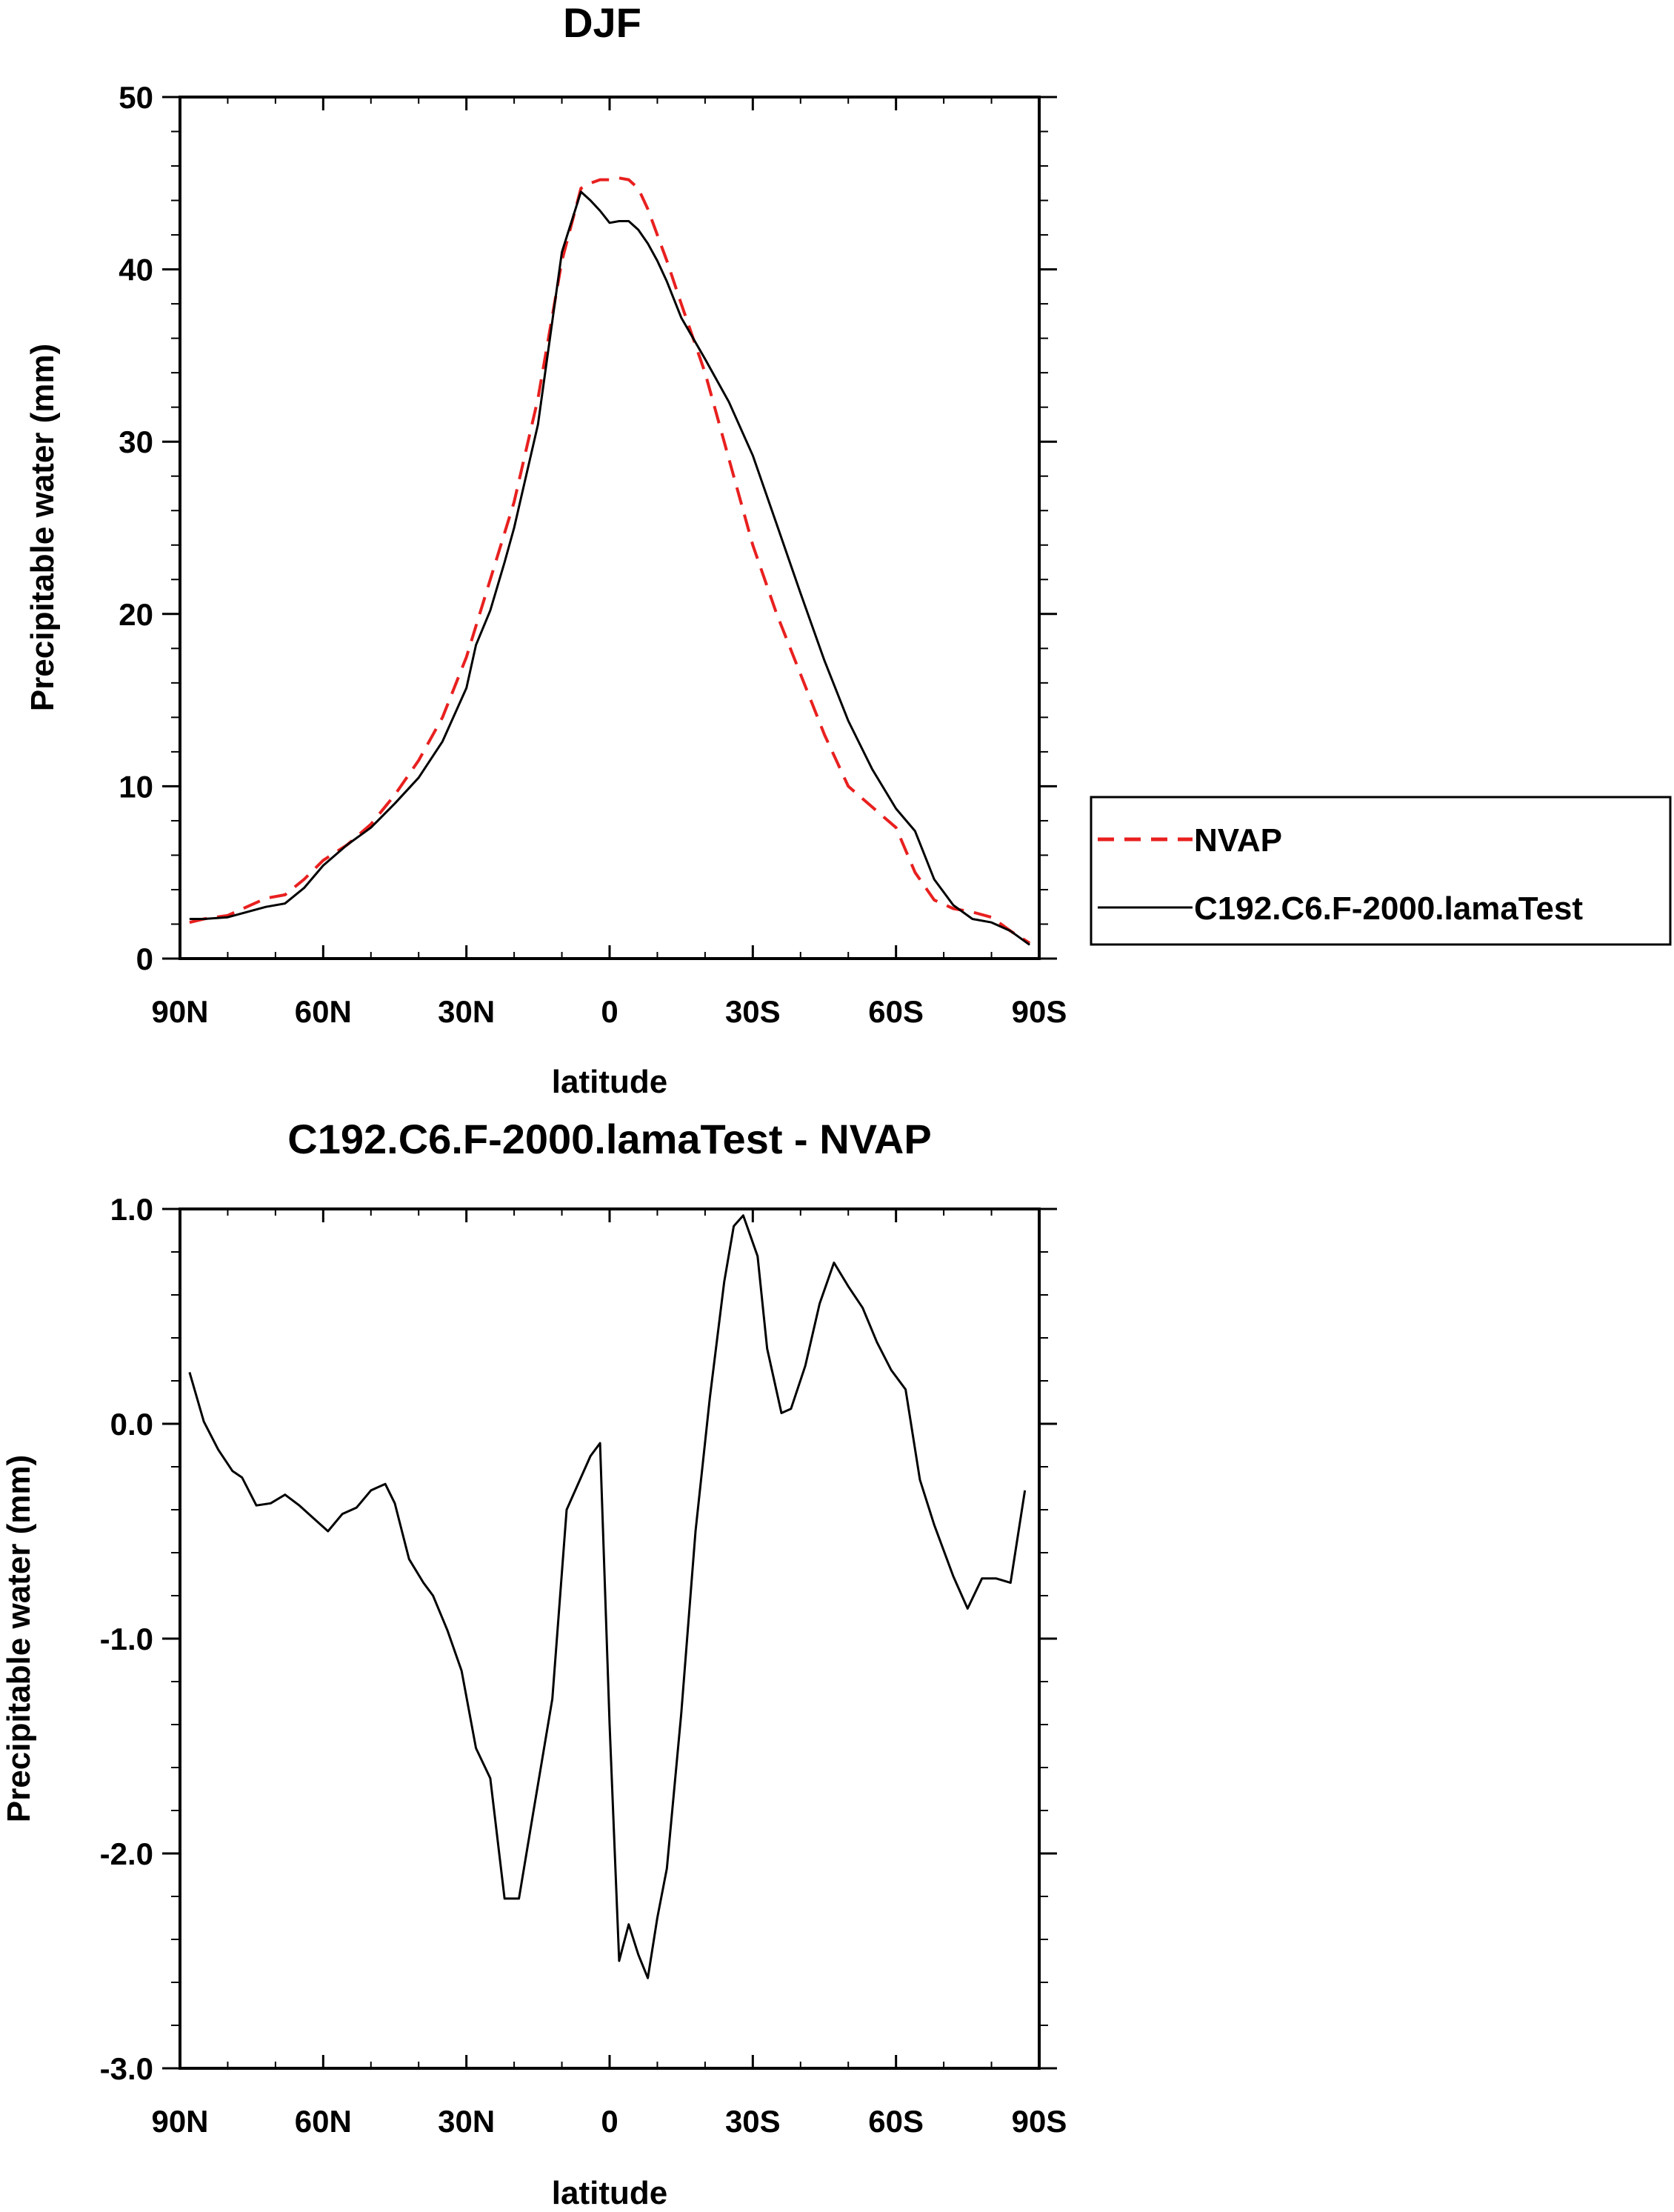 The image size is (1674, 2212). Describe the element at coordinates (602, 23) in the screenshot. I see `top-chart-title: DJF` at that location.